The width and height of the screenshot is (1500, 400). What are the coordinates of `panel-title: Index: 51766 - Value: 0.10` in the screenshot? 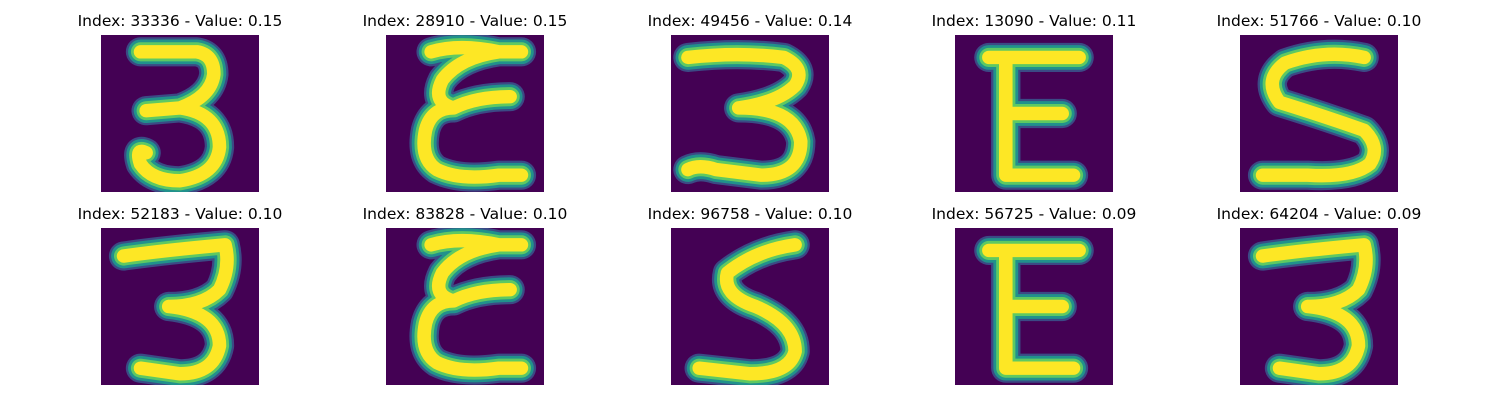 It's located at (1319, 21).